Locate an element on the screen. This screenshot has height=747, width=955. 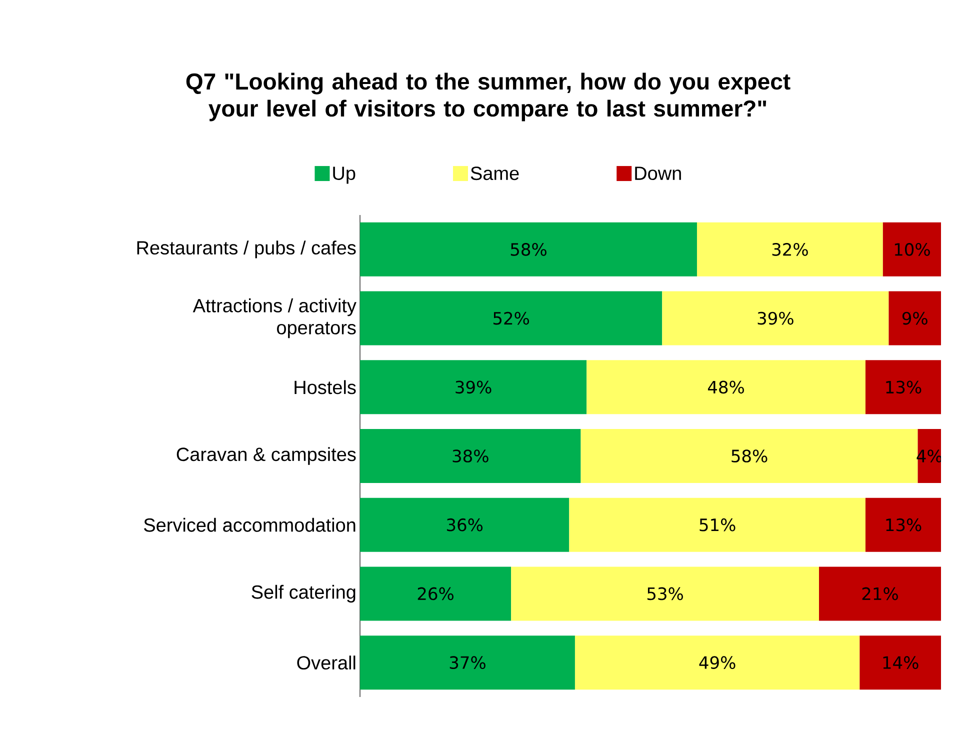
data-label: 51% is located at coordinates (718, 525).